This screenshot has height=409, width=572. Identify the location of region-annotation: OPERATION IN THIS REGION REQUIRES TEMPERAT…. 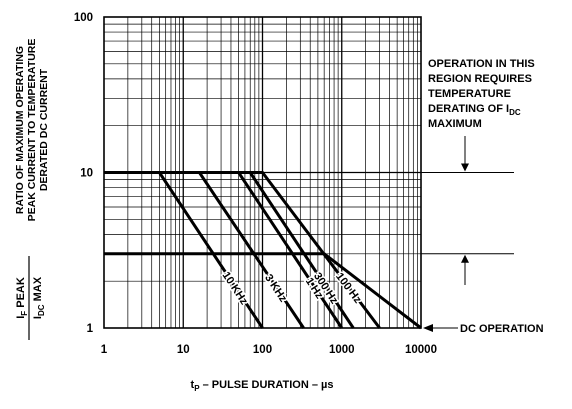
(481, 79).